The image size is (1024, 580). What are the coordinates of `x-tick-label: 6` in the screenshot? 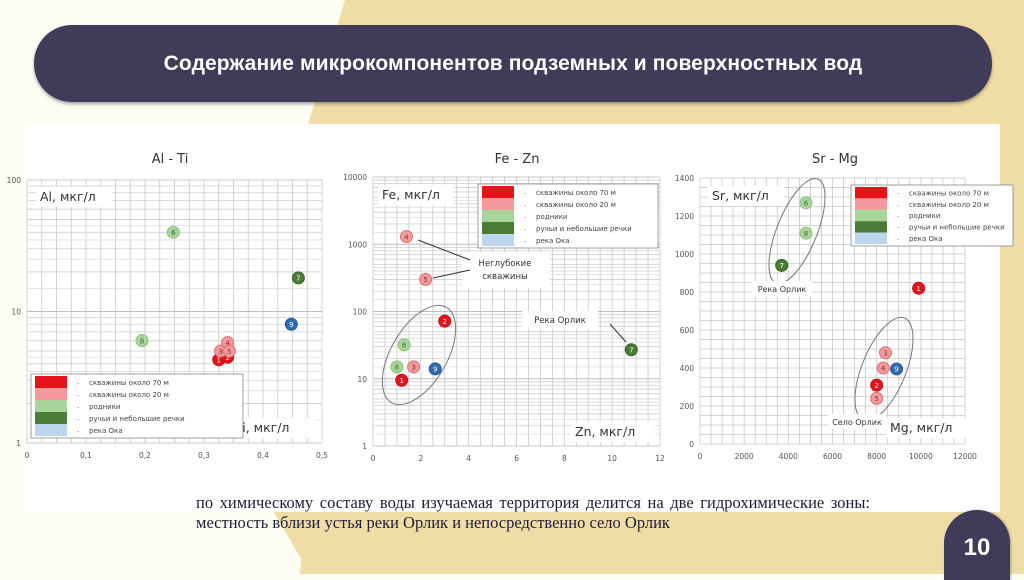 It's located at (516, 458).